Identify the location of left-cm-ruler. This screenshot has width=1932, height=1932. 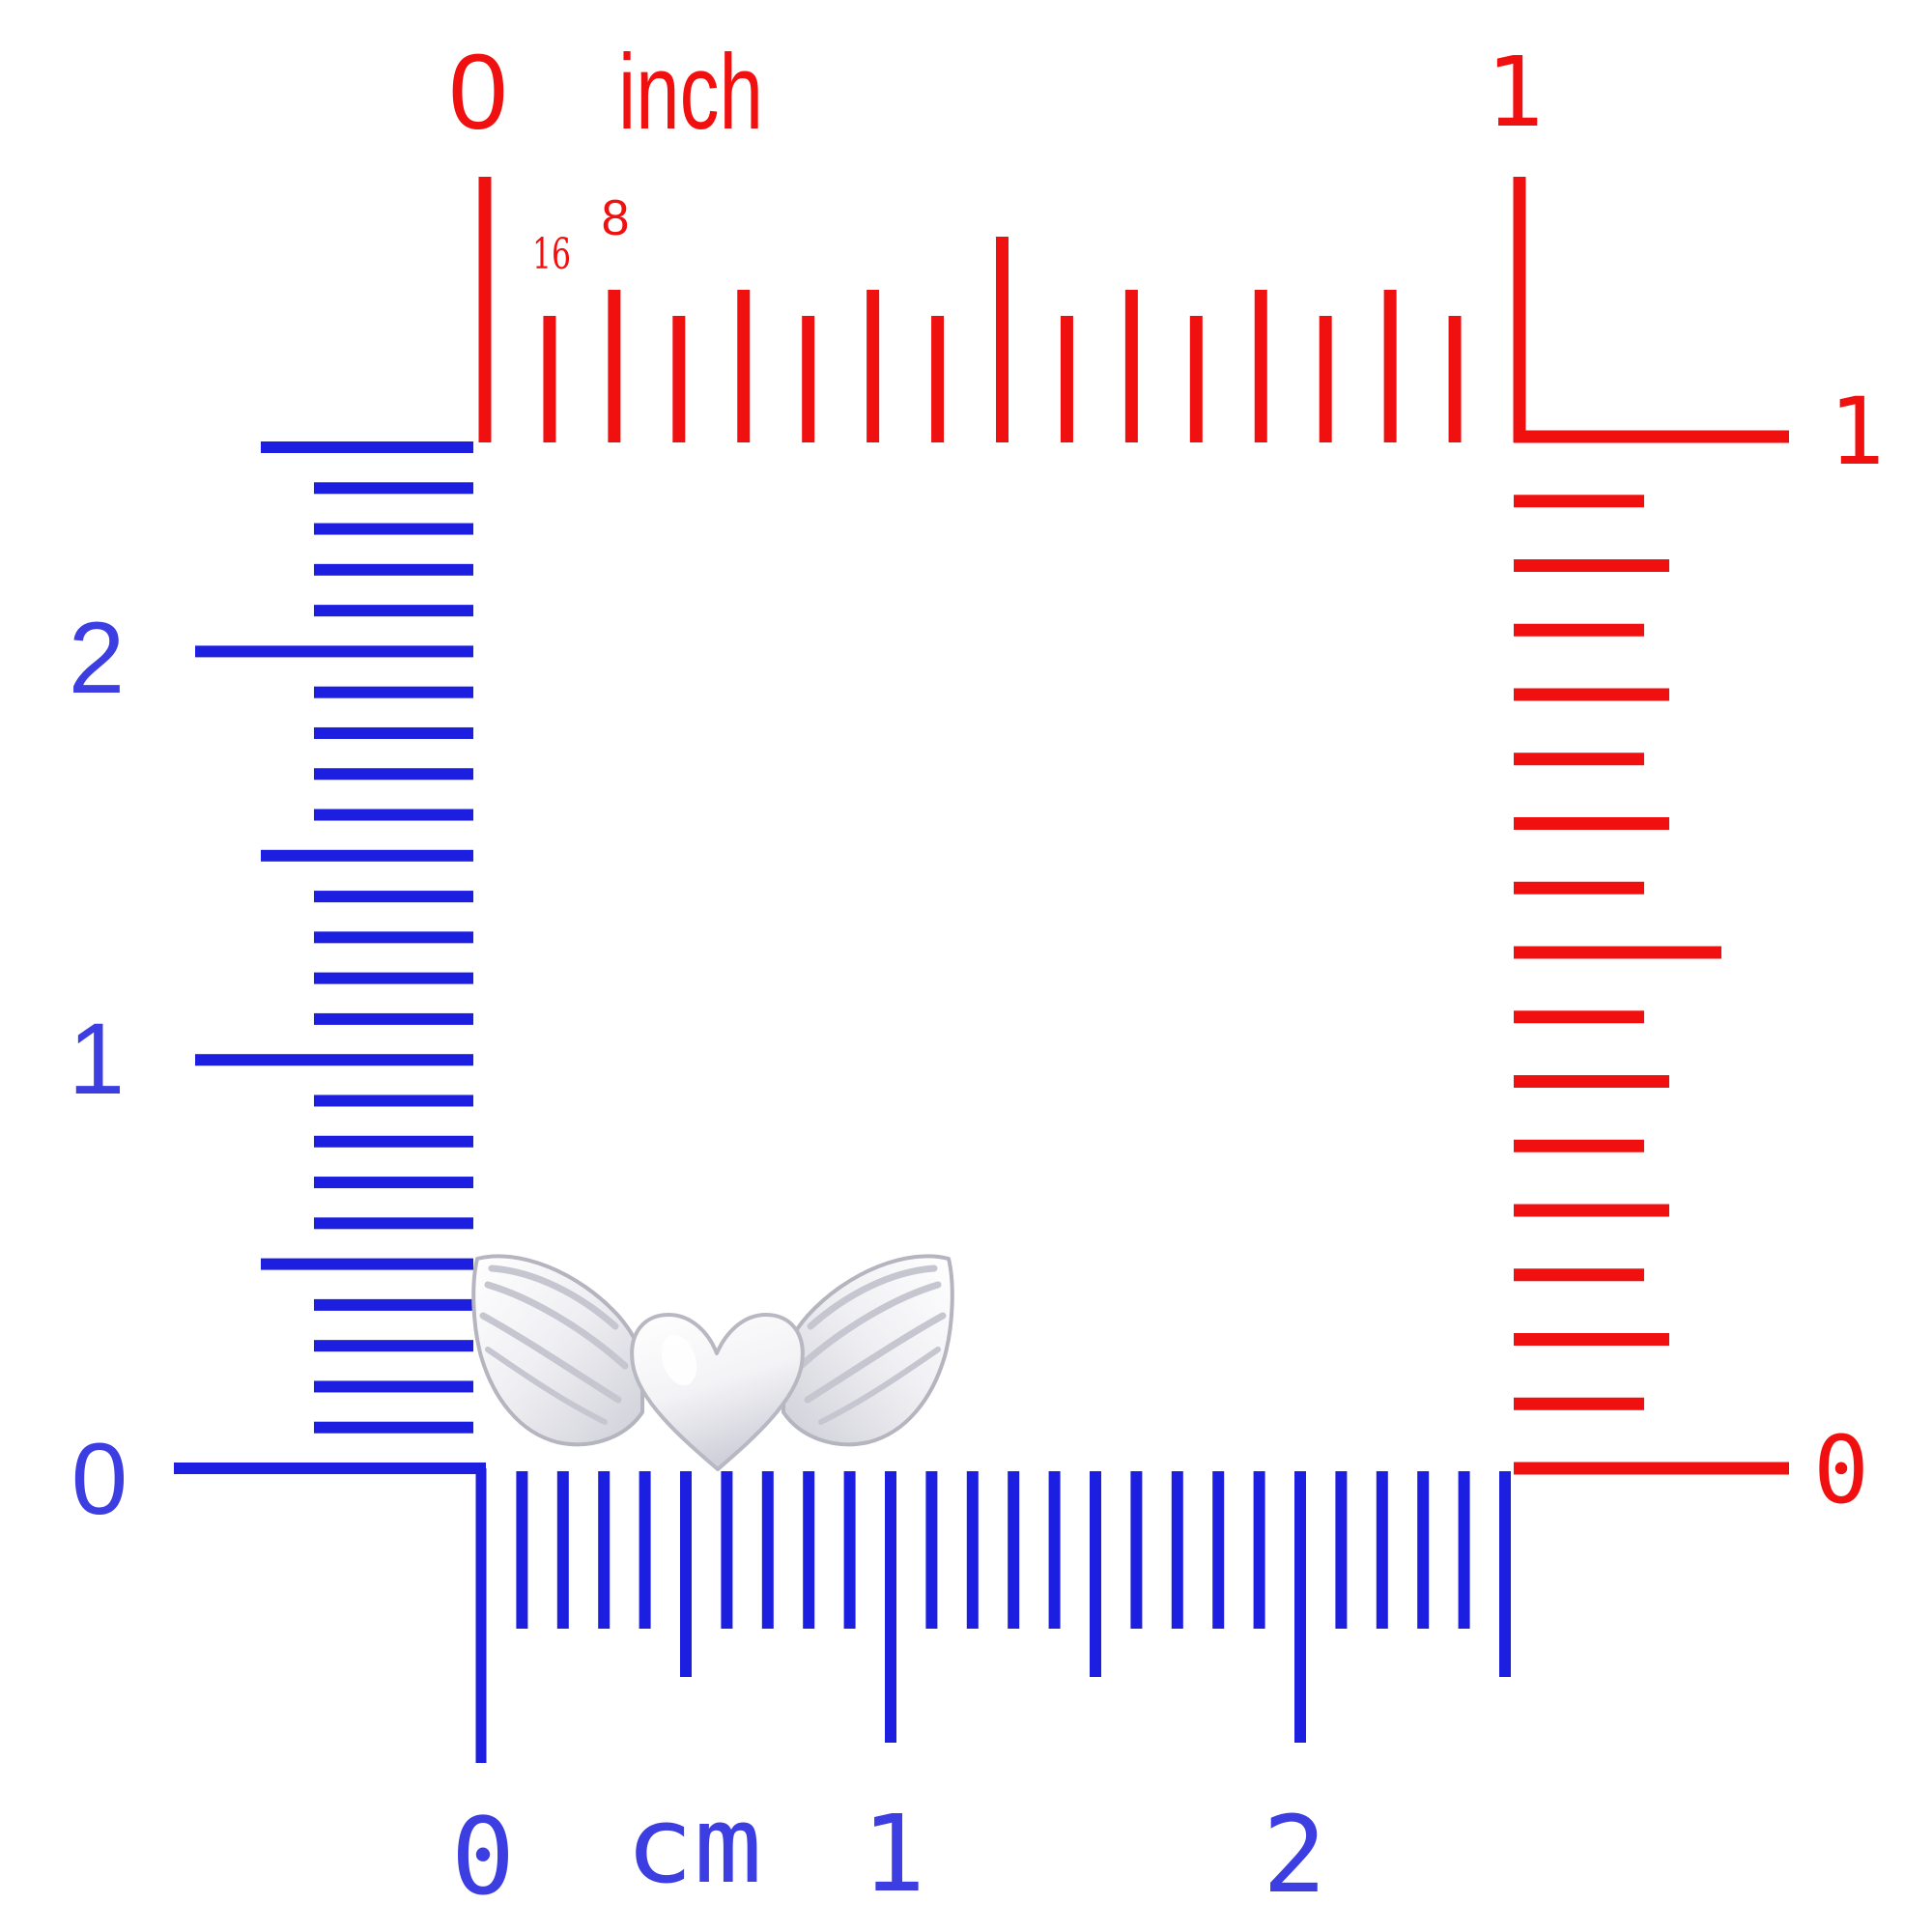
(330, 957).